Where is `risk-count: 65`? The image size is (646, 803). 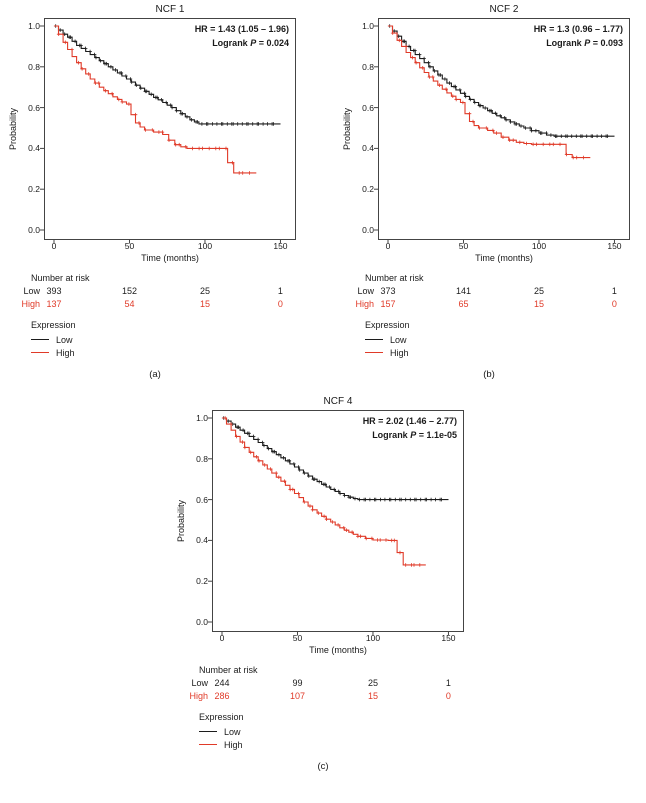 risk-count: 65 is located at coordinates (463, 304).